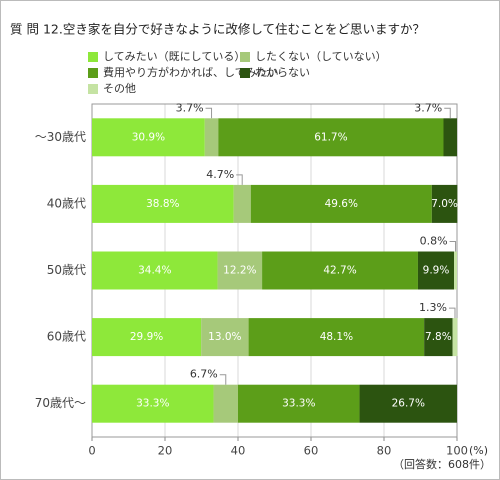  I want to click on value-label: 61.7%, so click(330, 137).